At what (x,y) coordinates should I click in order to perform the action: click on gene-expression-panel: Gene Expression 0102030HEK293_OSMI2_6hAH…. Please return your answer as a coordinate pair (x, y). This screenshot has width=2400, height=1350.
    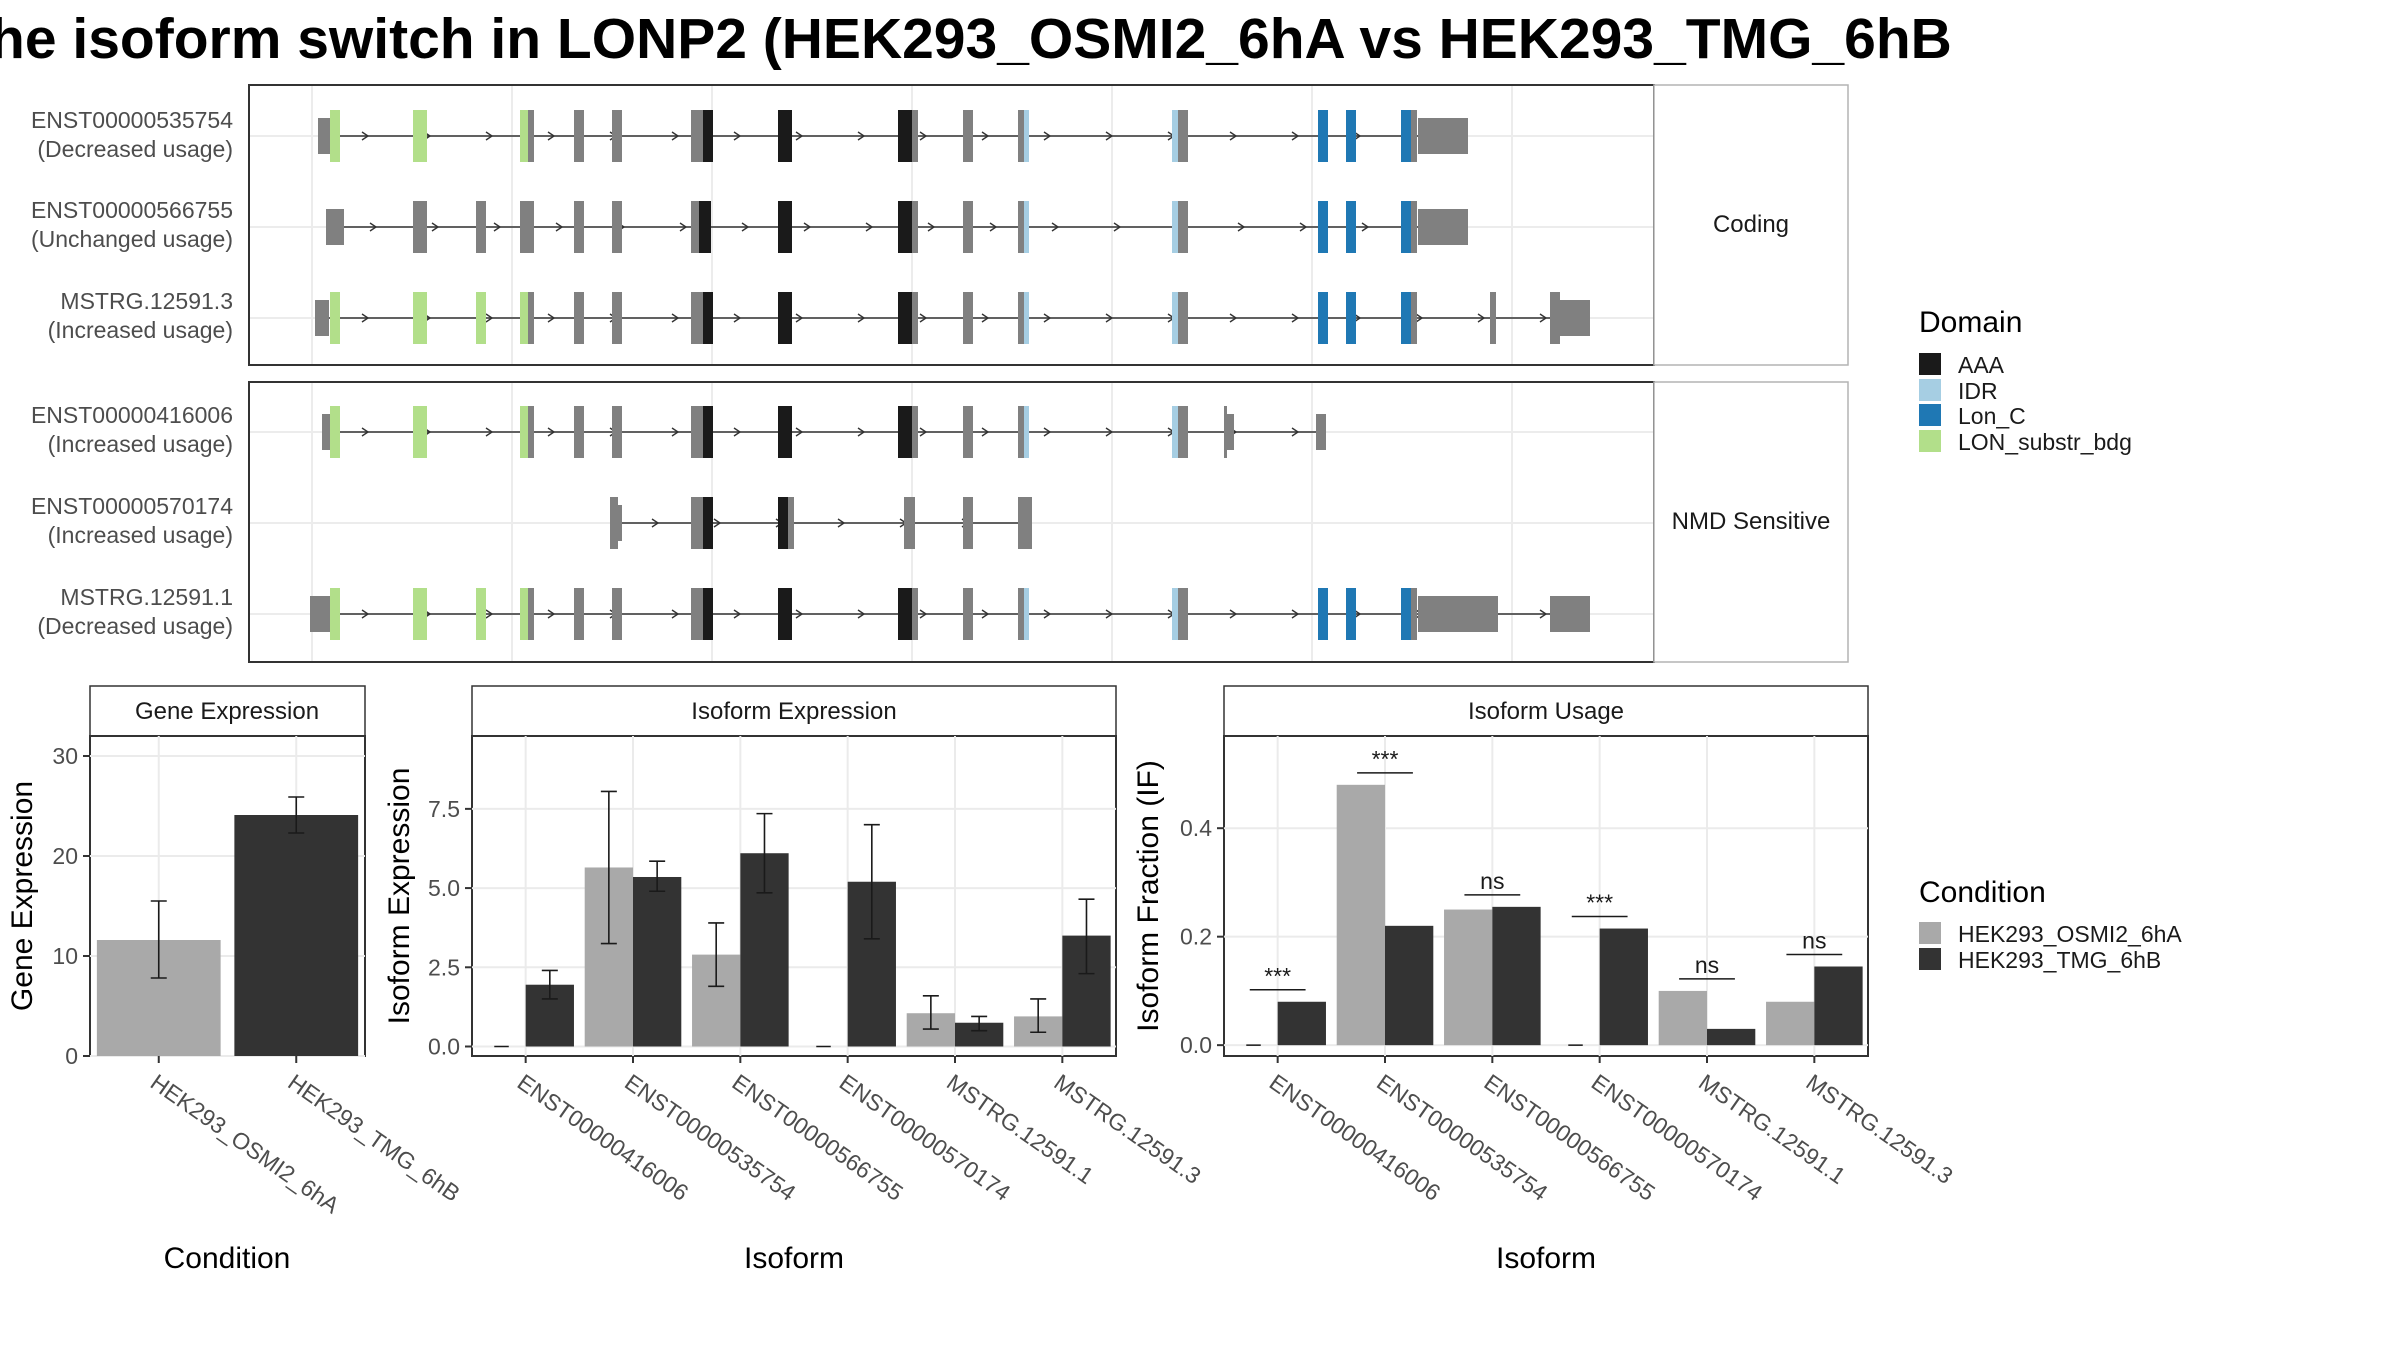
    Looking at the image, I should click on (235, 980).